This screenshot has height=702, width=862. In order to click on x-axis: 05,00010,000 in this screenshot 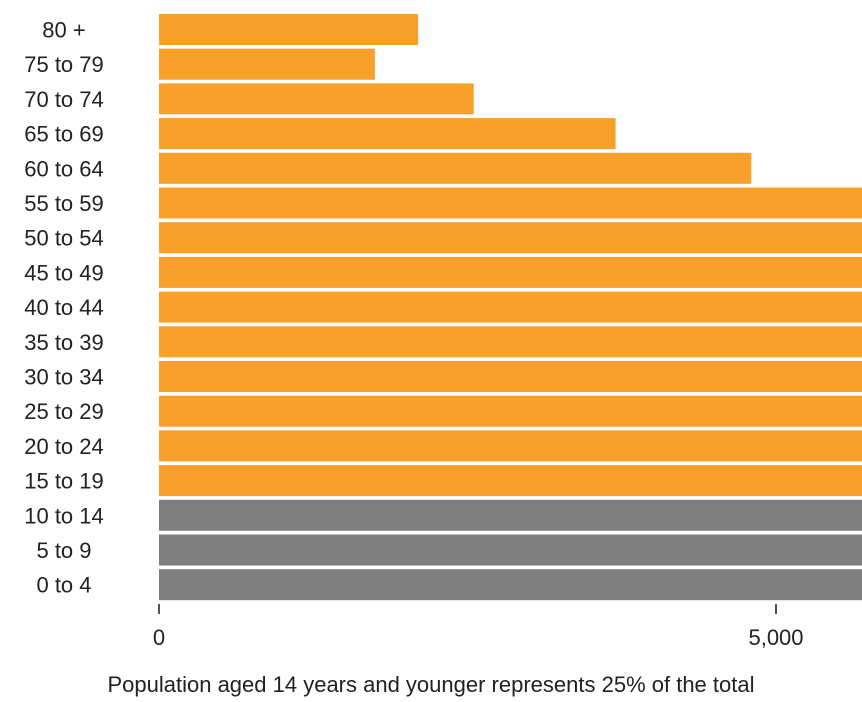, I will do `click(478, 627)`.